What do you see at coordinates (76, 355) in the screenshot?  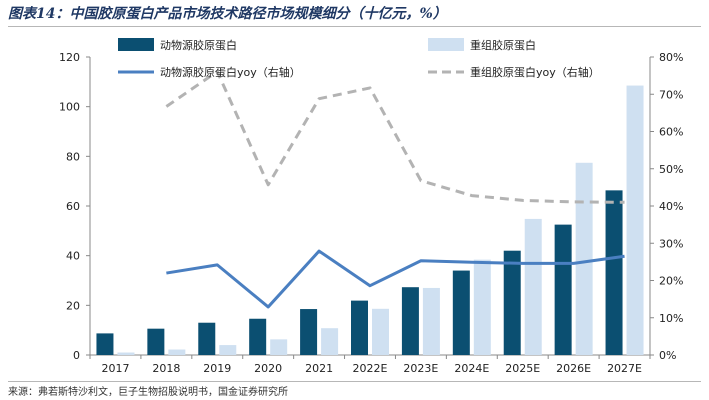 I see `left-tick-label: 0` at bounding box center [76, 355].